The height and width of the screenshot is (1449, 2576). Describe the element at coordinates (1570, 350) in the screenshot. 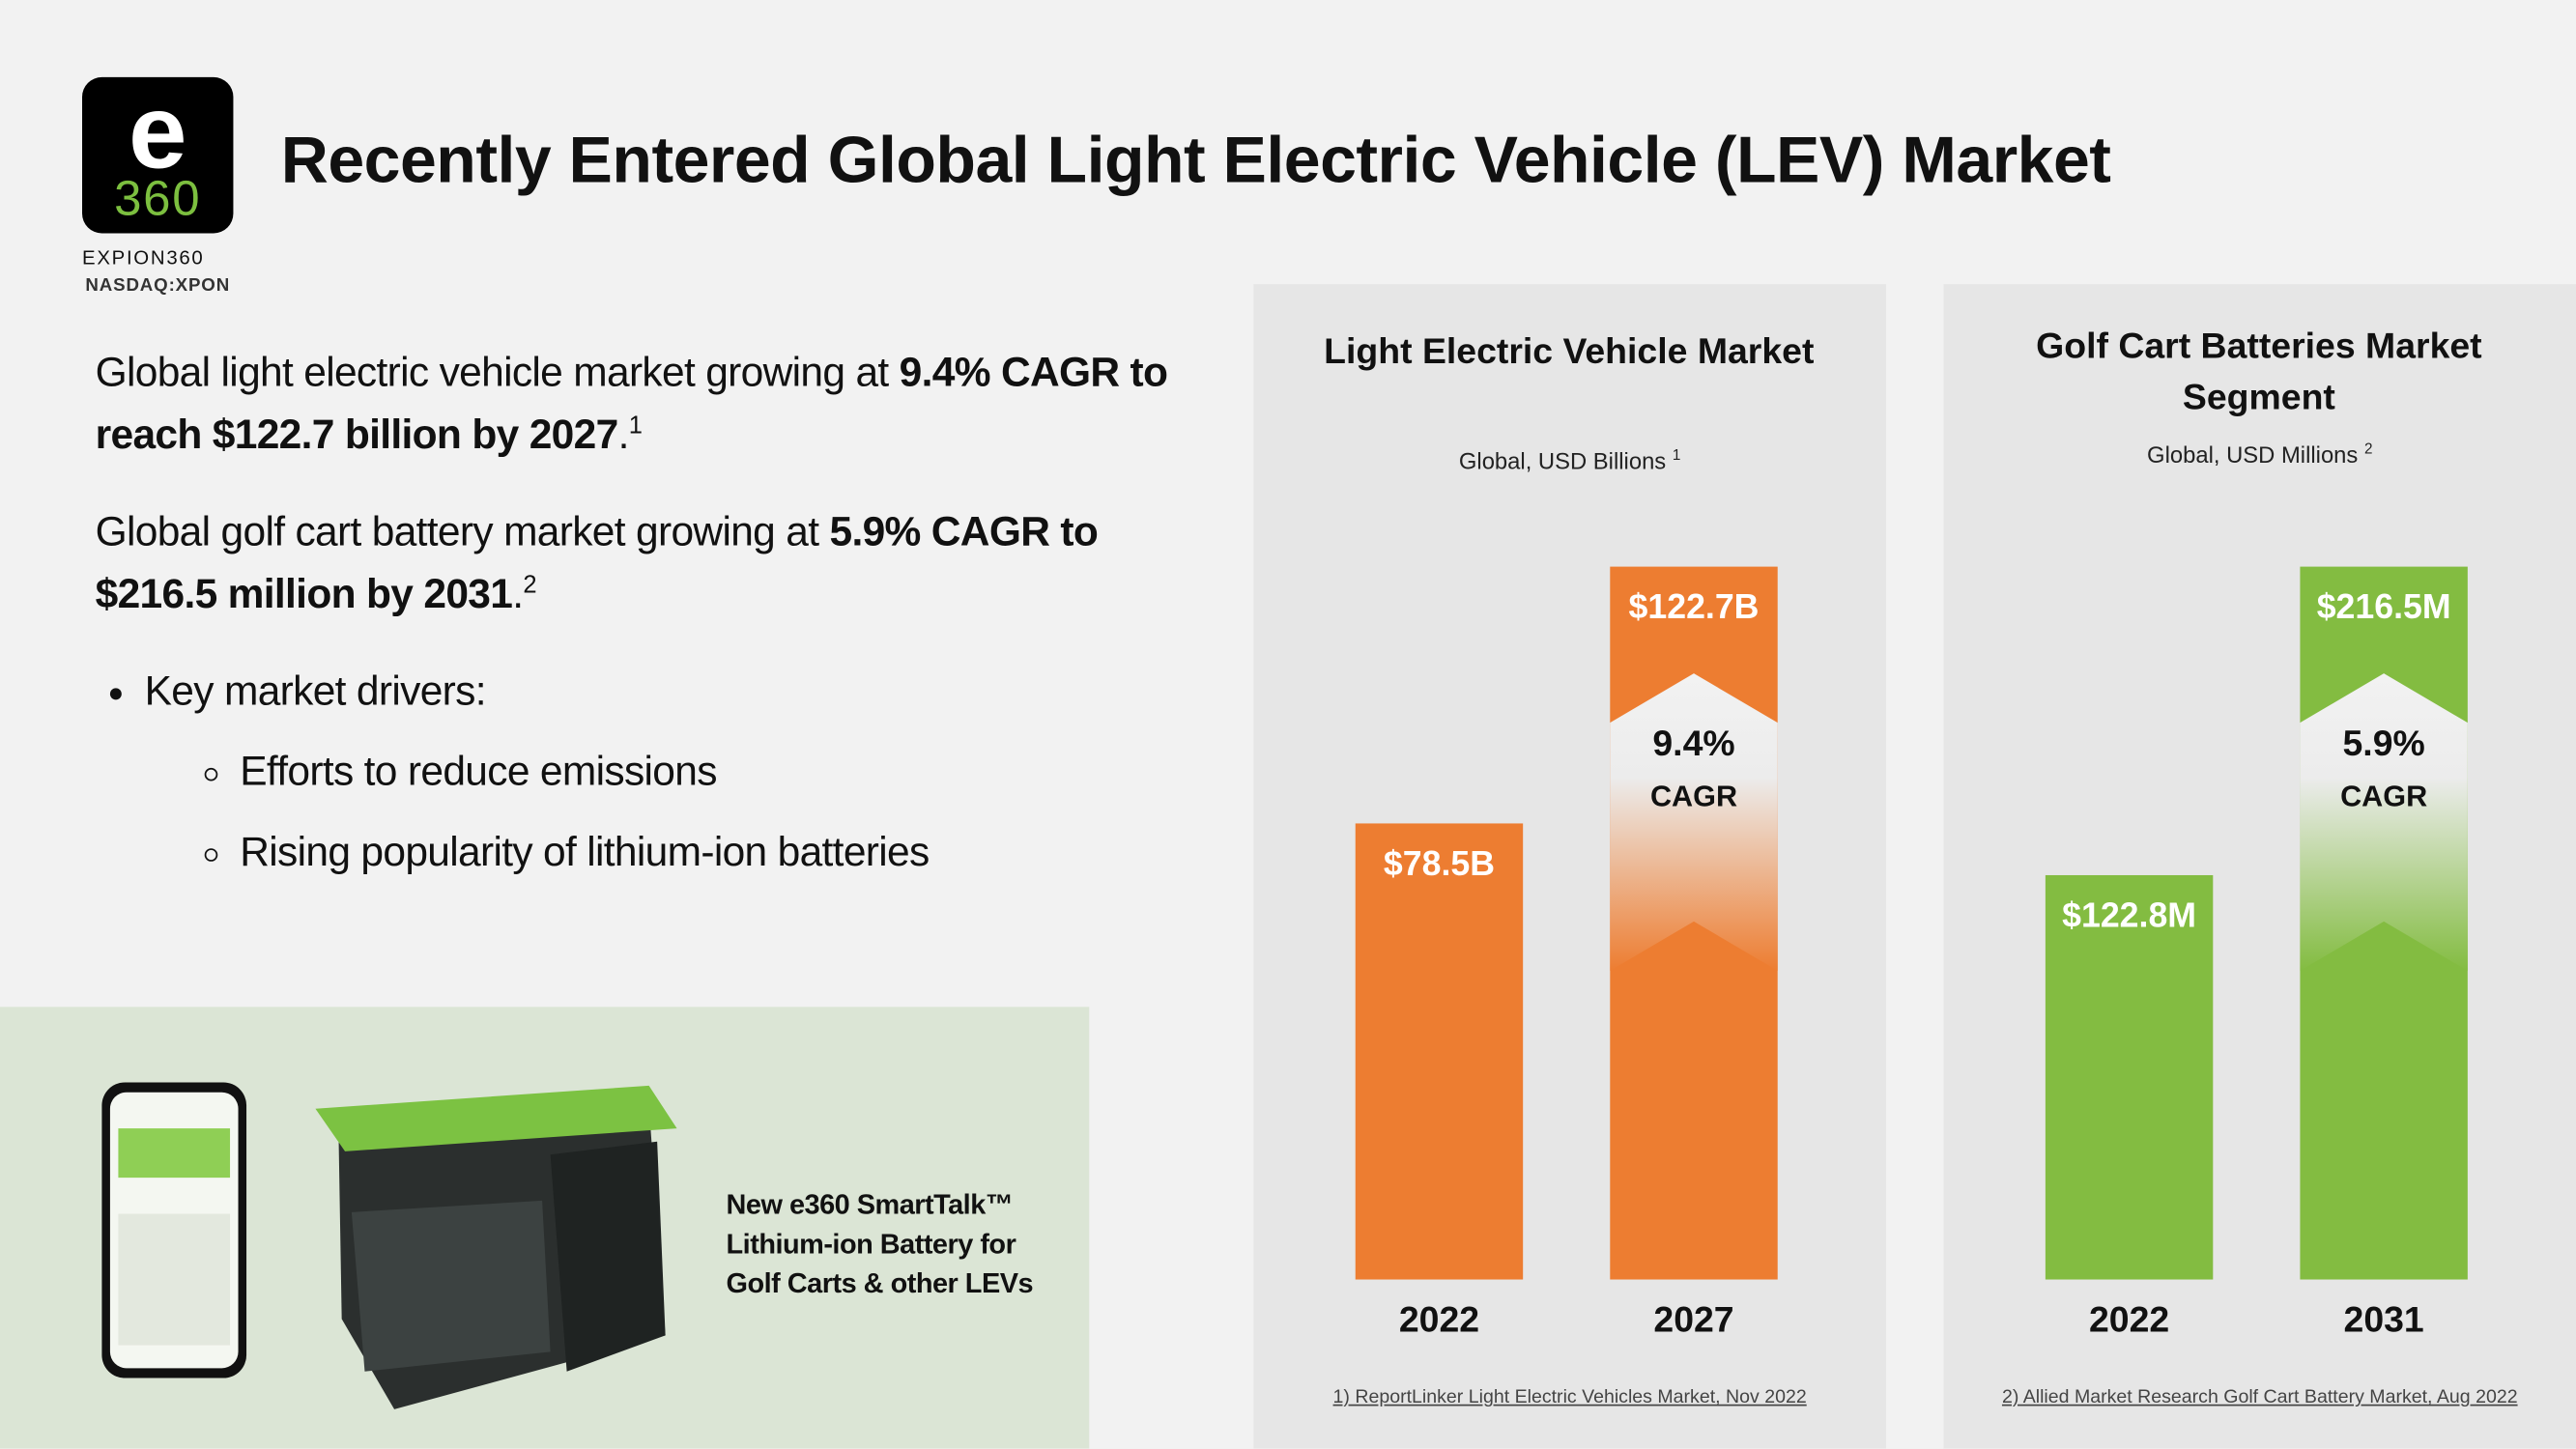

I see `chart-title: Light Electric Vehicle Market` at that location.